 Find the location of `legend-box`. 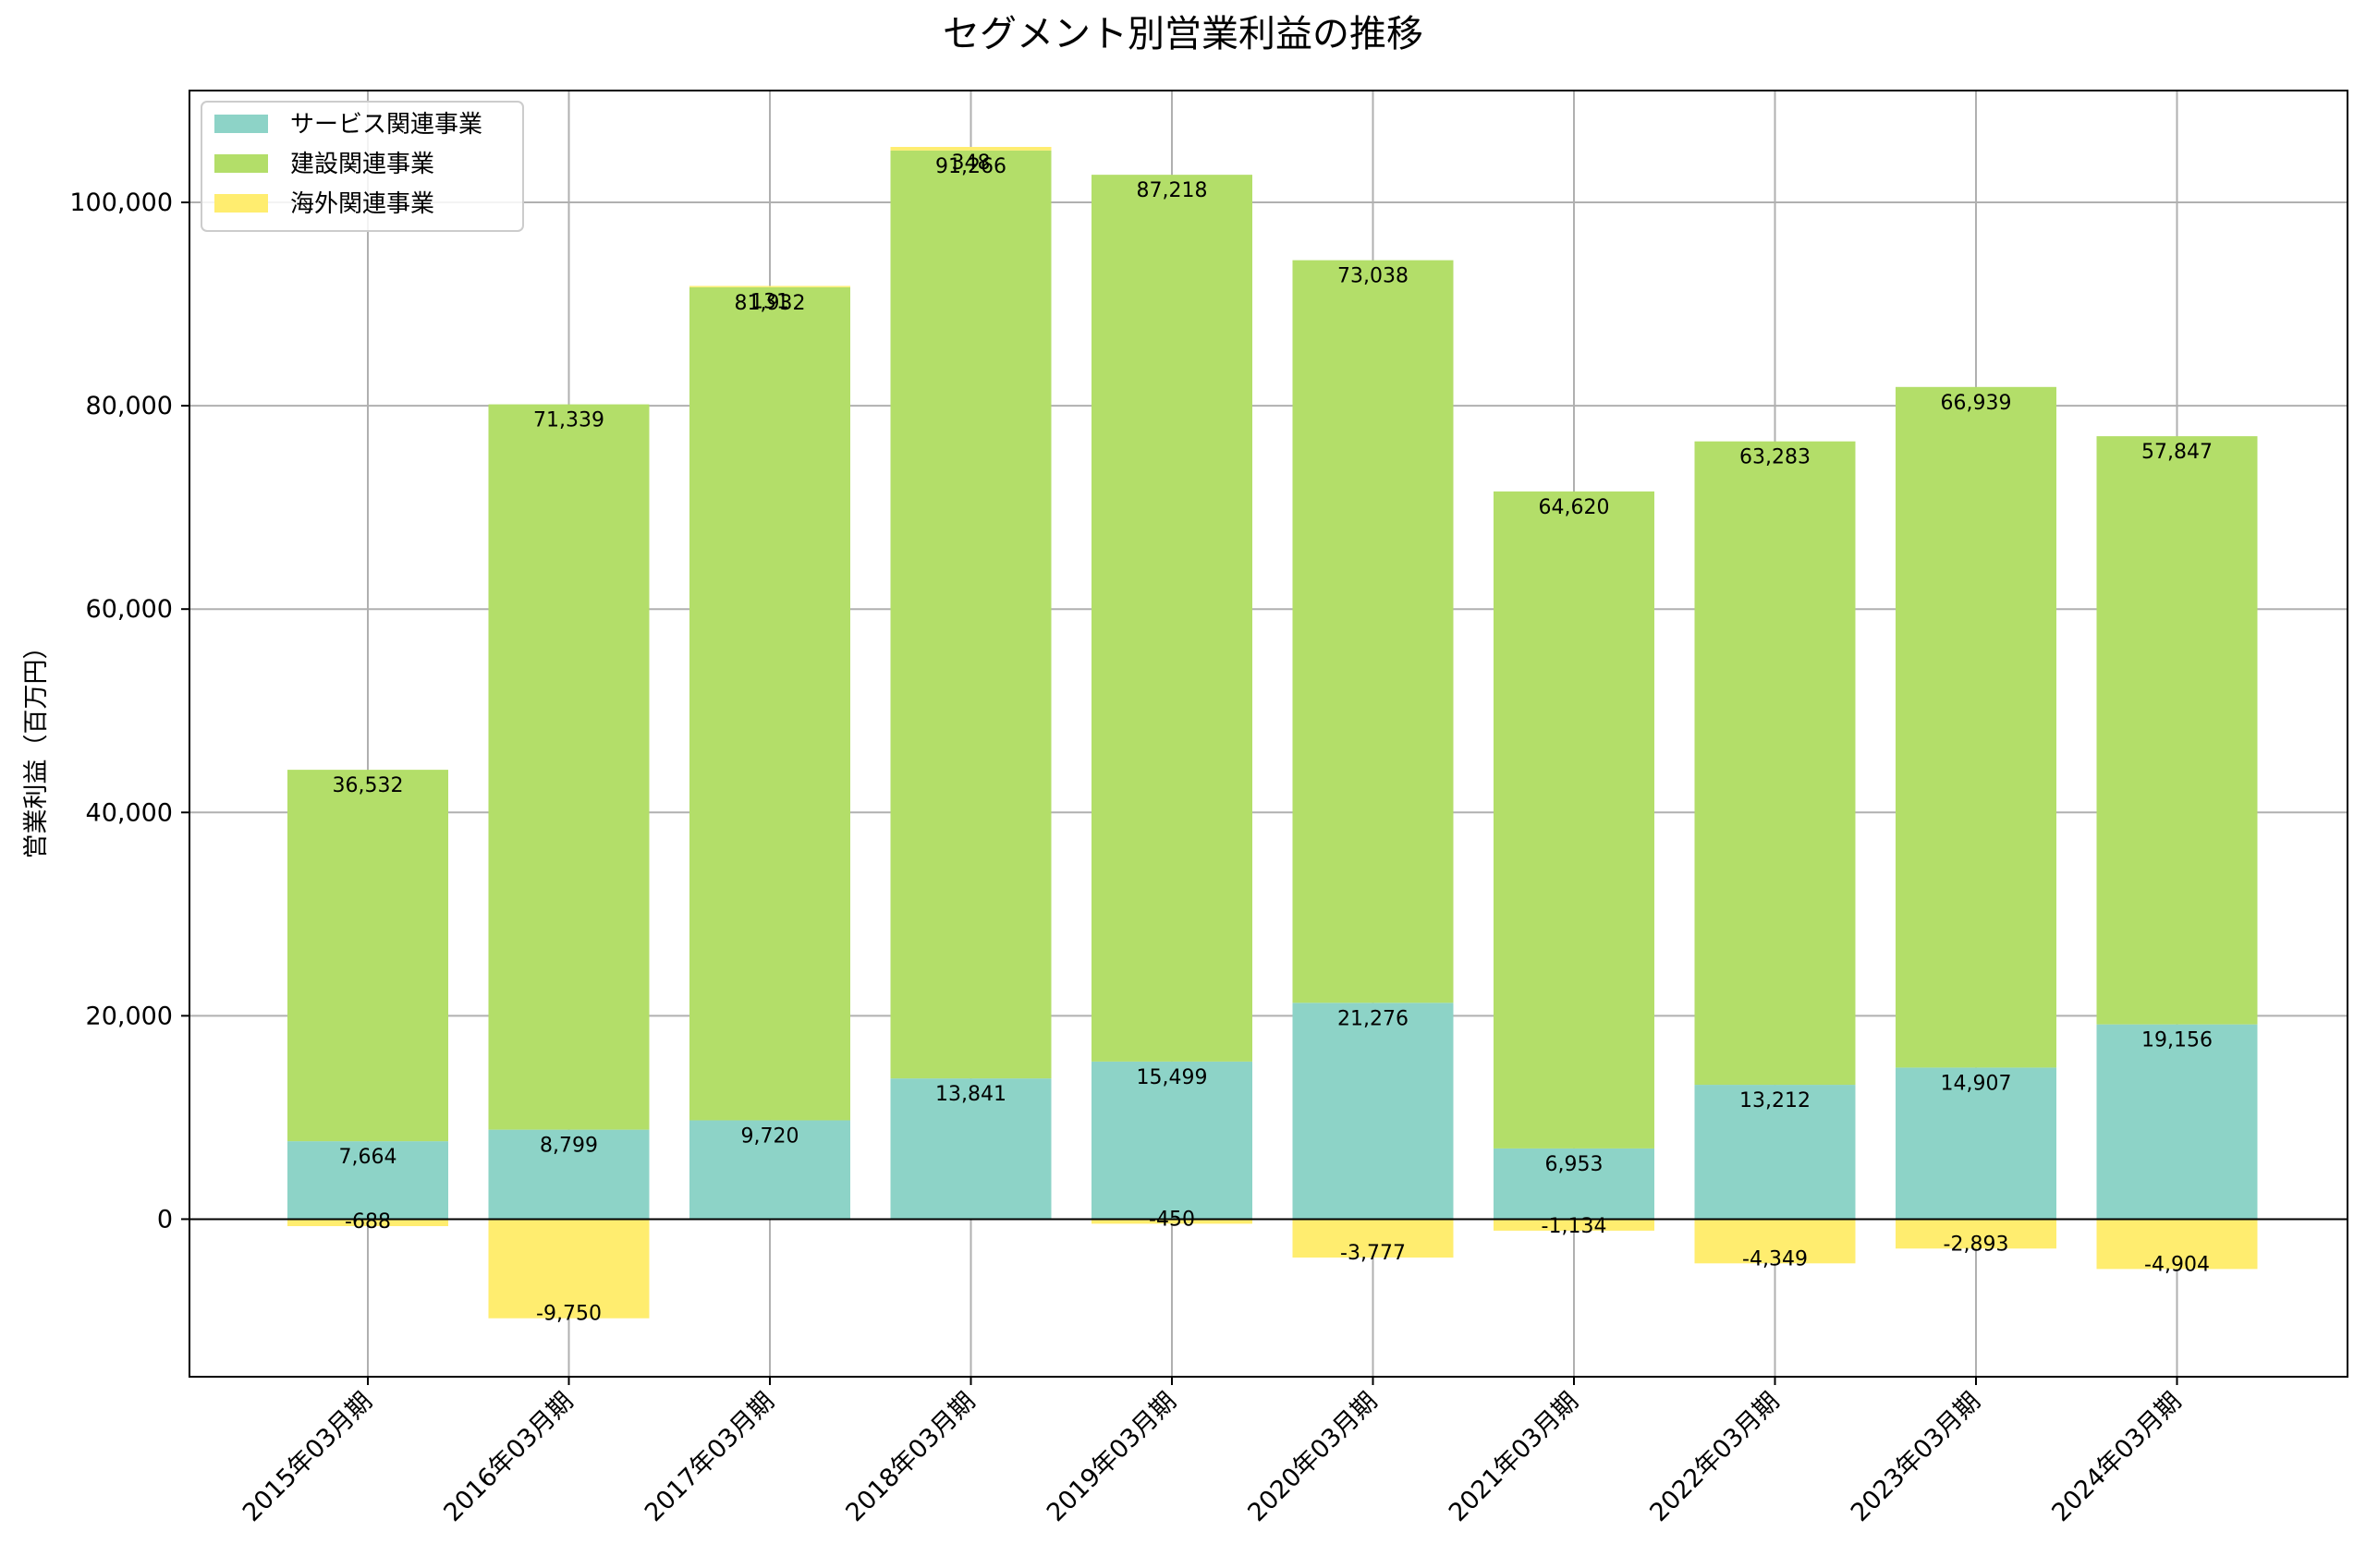

legend-box is located at coordinates (363, 166).